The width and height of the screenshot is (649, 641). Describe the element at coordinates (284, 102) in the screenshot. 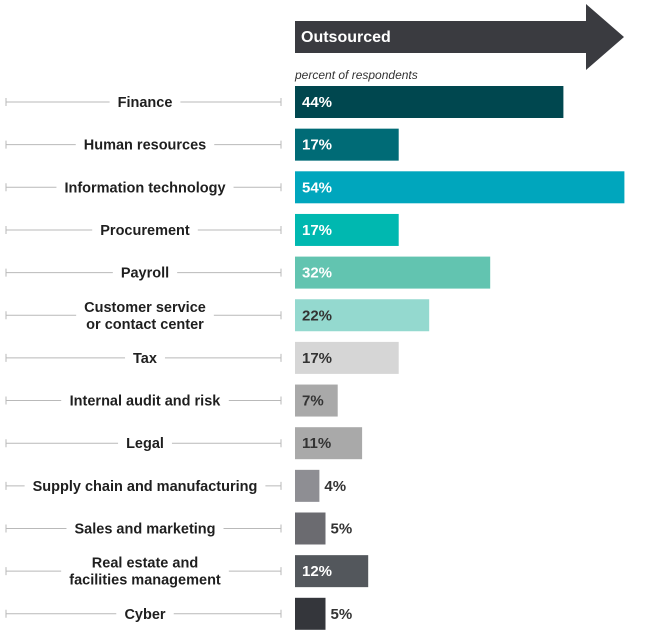

I see `bar-row: Finance 44%` at that location.